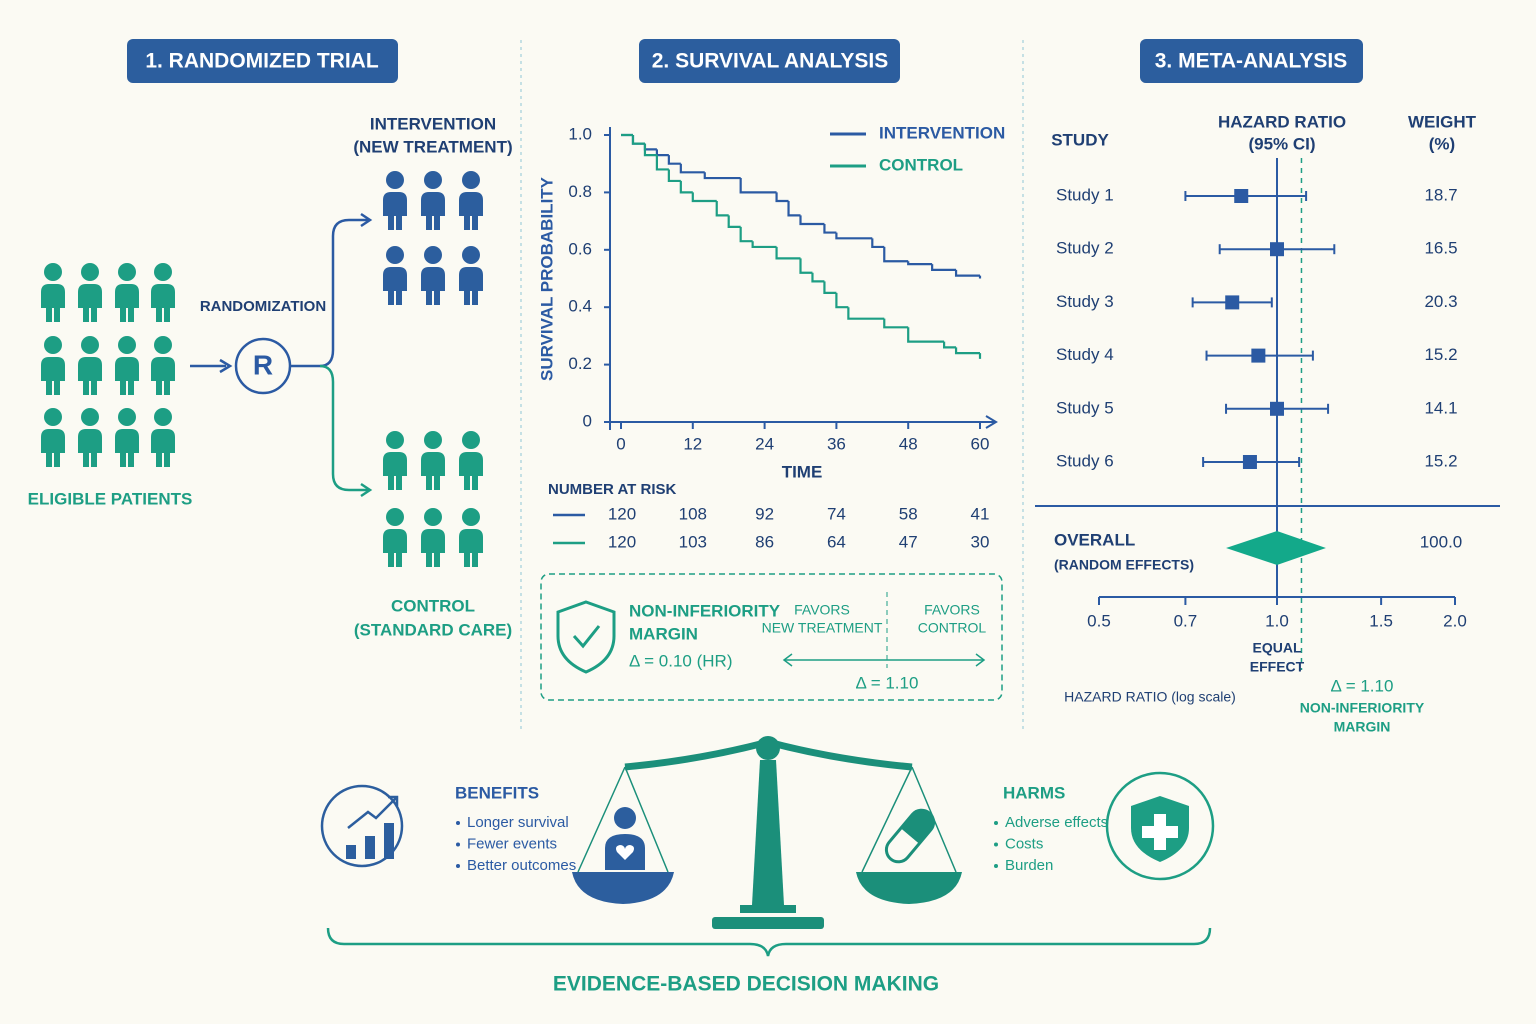 Image resolution: width=1536 pixels, height=1024 pixels. What do you see at coordinates (1277, 667) in the screenshot?
I see `equal-effect: EFFECT` at bounding box center [1277, 667].